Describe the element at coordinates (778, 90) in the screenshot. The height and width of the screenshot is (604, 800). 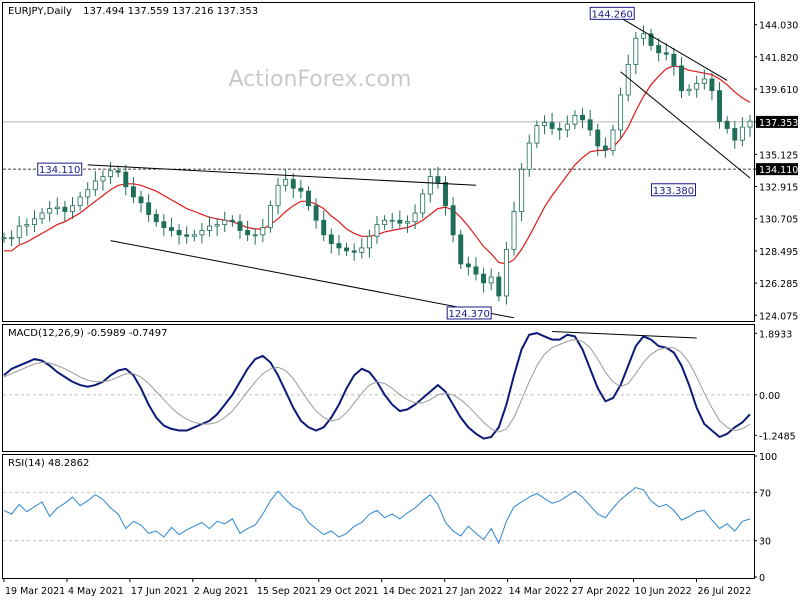
I see `price-tick-label: 139.610` at that location.